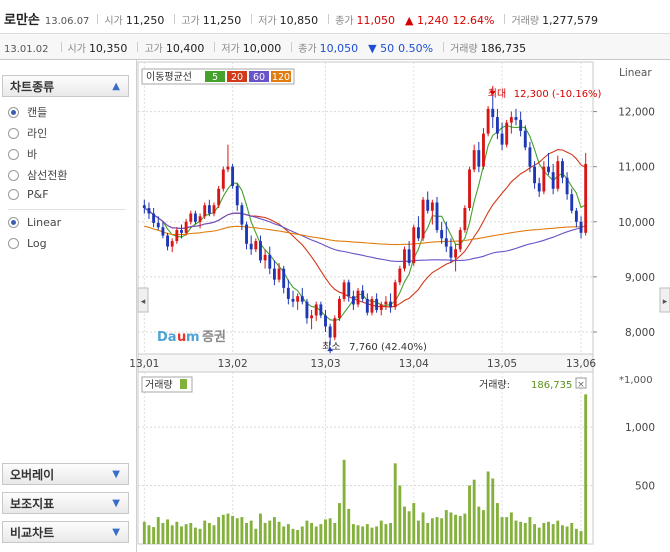 Image resolution: width=670 pixels, height=552 pixels. What do you see at coordinates (116, 474) in the screenshot?
I see `chevron-down-icon: ▼` at bounding box center [116, 474].